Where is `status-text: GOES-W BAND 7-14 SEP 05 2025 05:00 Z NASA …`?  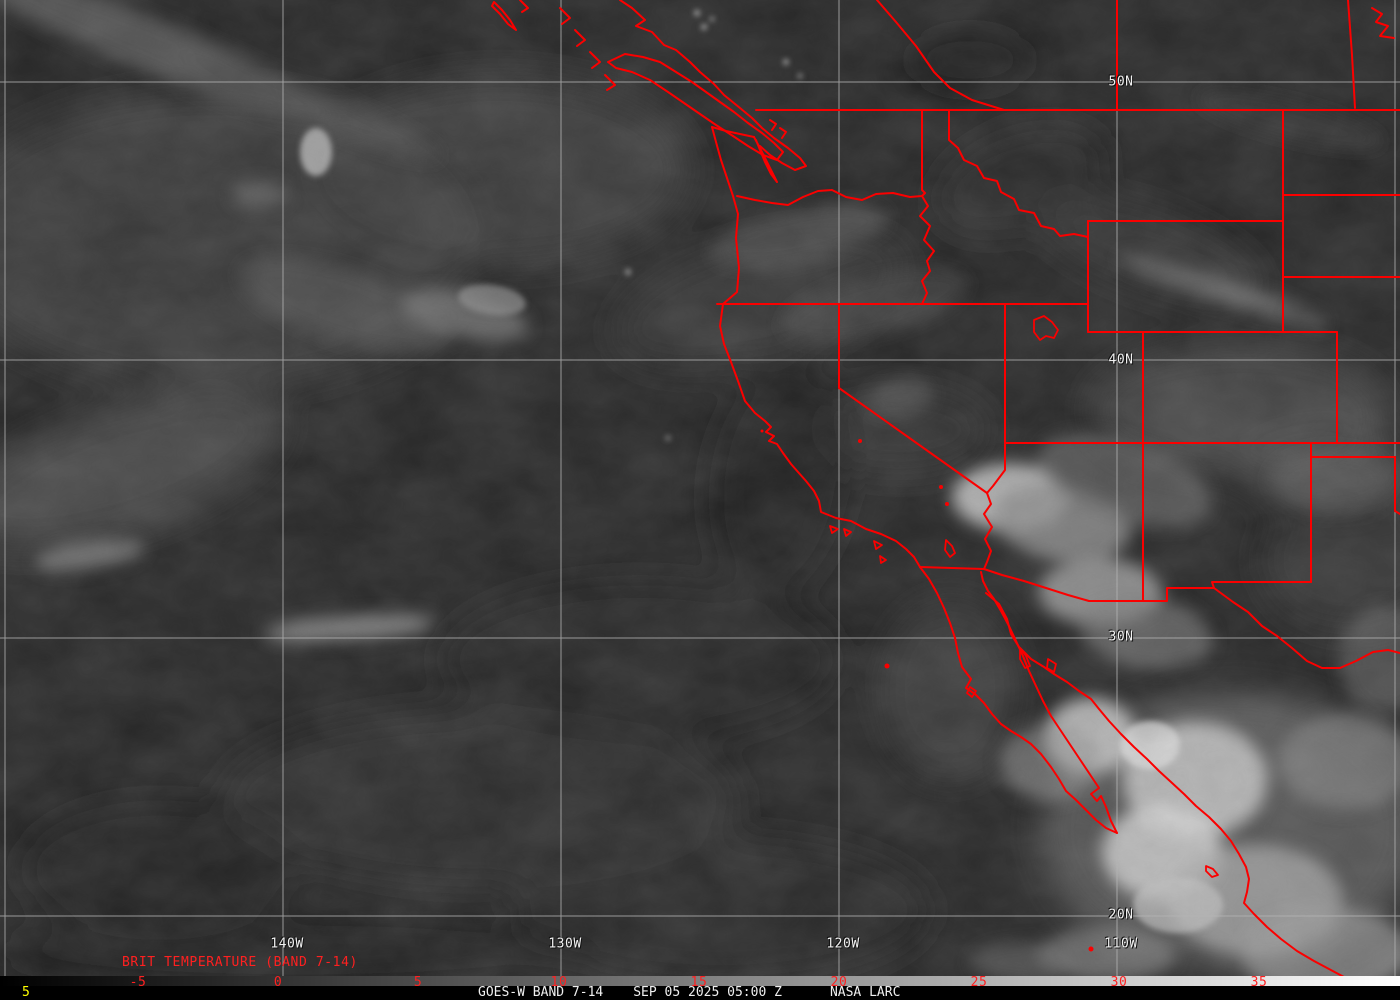 status-text: GOES-W BAND 7-14 SEP 05 2025 05:00 Z NASA … is located at coordinates (689, 993).